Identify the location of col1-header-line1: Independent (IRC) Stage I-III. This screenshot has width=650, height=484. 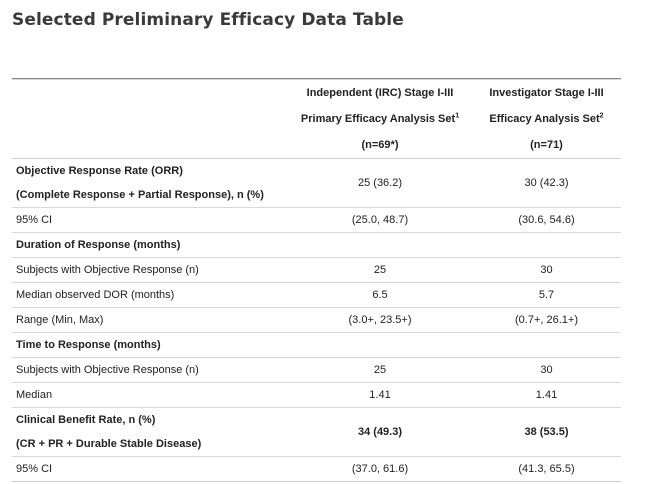
(380, 93).